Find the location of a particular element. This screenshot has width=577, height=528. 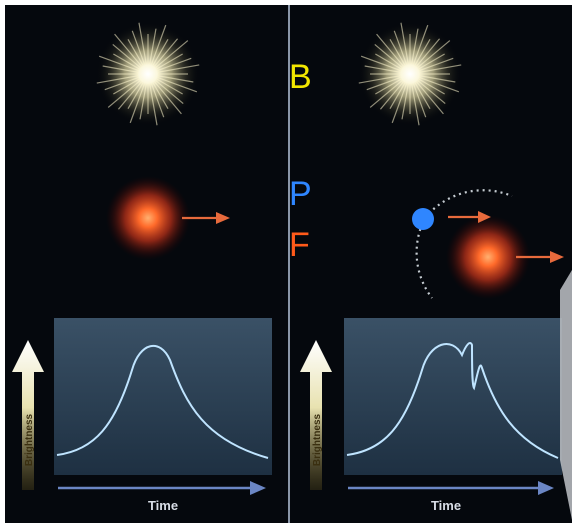

right-edge-shade is located at coordinates (566, 395).